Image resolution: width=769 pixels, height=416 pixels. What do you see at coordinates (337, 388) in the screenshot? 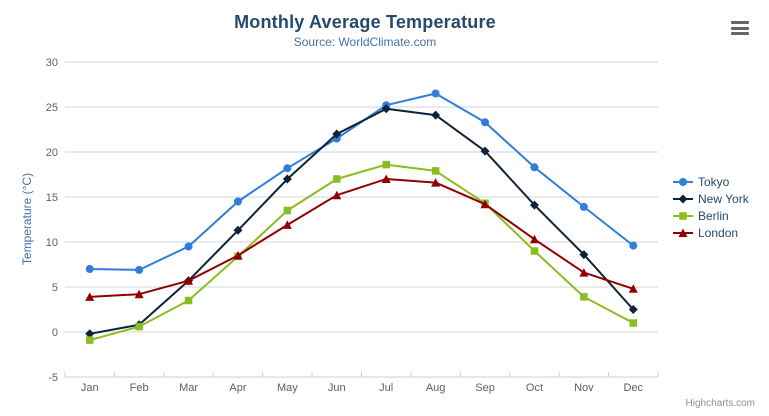
I see `x-tick-label: Jun` at bounding box center [337, 388].